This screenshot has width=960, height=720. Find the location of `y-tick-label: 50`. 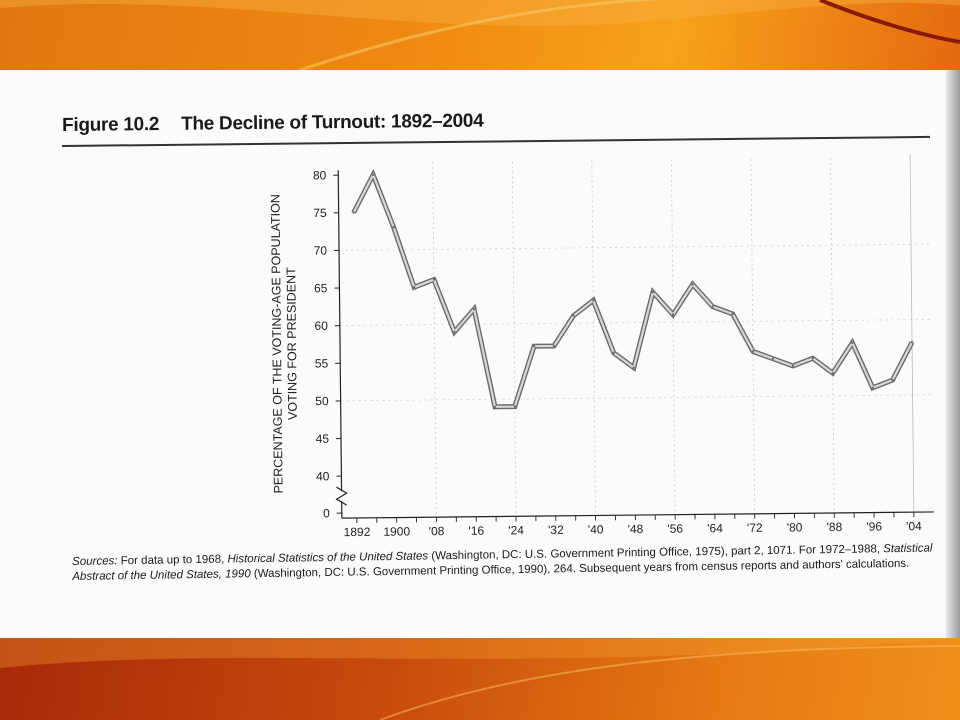

y-tick-label: 50 is located at coordinates (322, 401).